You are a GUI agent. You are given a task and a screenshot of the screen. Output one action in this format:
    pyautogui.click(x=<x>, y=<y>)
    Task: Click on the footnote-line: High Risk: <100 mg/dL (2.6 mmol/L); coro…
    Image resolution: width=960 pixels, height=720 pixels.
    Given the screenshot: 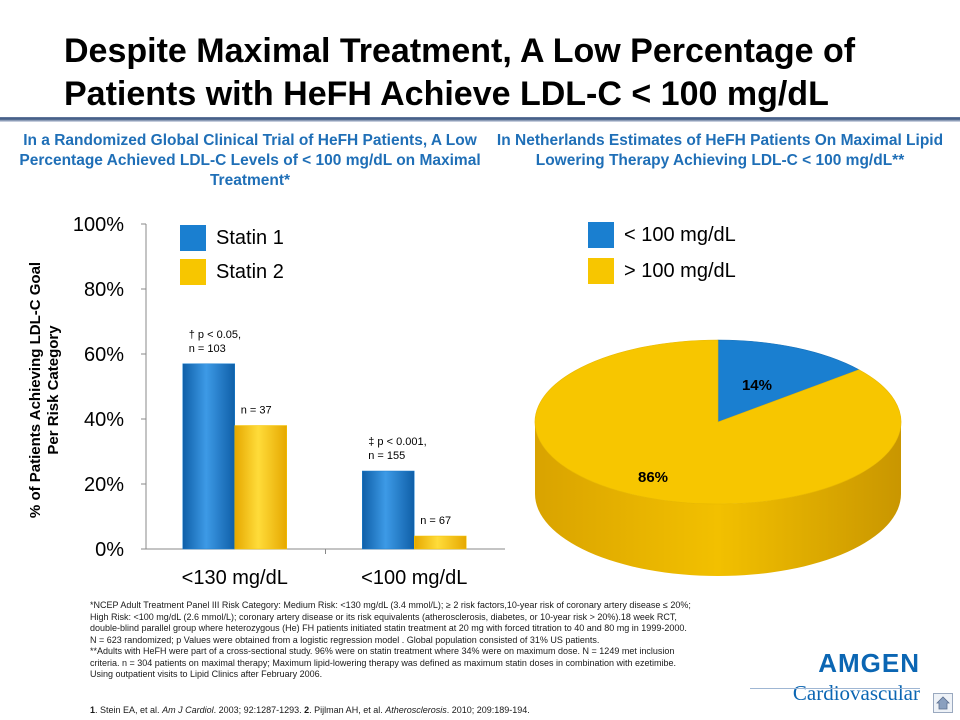 What is the action you would take?
    pyautogui.click(x=383, y=616)
    